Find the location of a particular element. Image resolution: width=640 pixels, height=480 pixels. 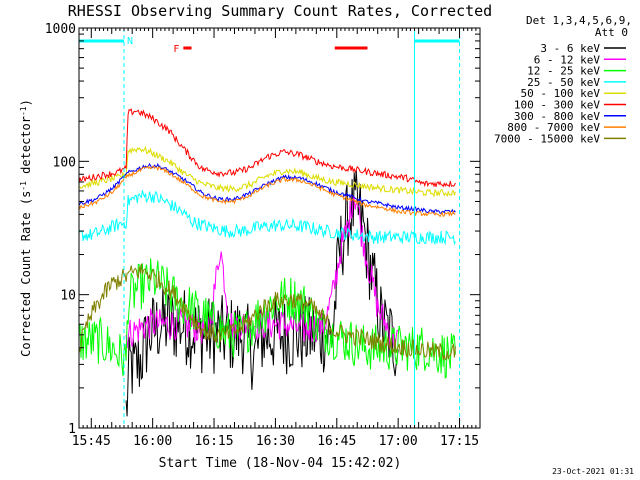

x-tick-label-3: 16:30 is located at coordinates (275, 441).